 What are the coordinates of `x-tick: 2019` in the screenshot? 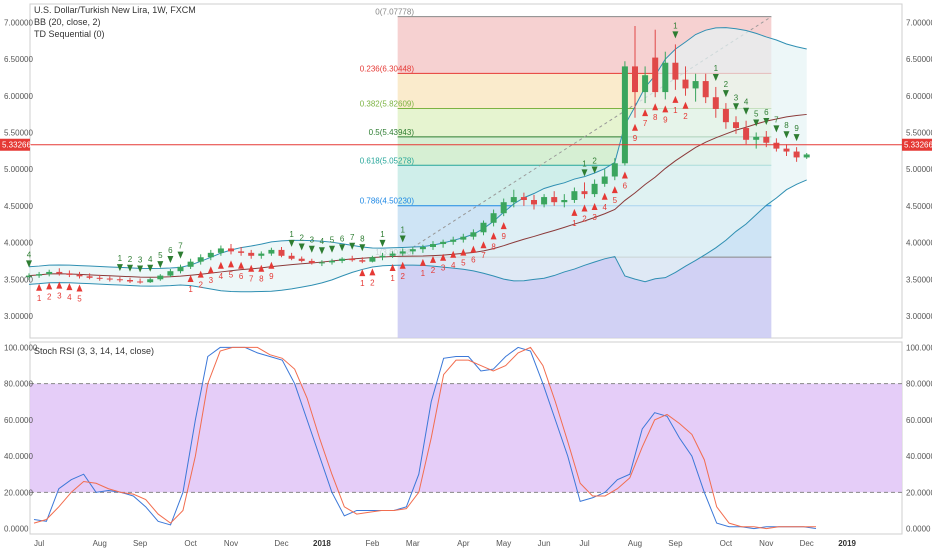 It's located at (847, 543).